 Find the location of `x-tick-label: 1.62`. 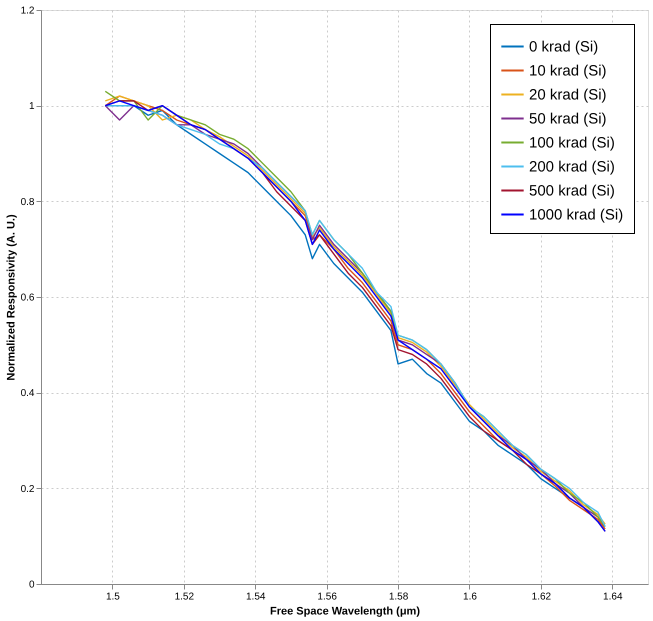

x-tick-label: 1.62 is located at coordinates (542, 597).